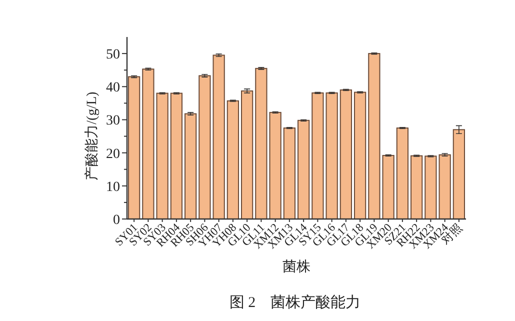 Image resolution: width=515 pixels, height=321 pixels. Describe the element at coordinates (295, 302) in the screenshot. I see `caption: 图 2 菌株产酸能力` at that location.